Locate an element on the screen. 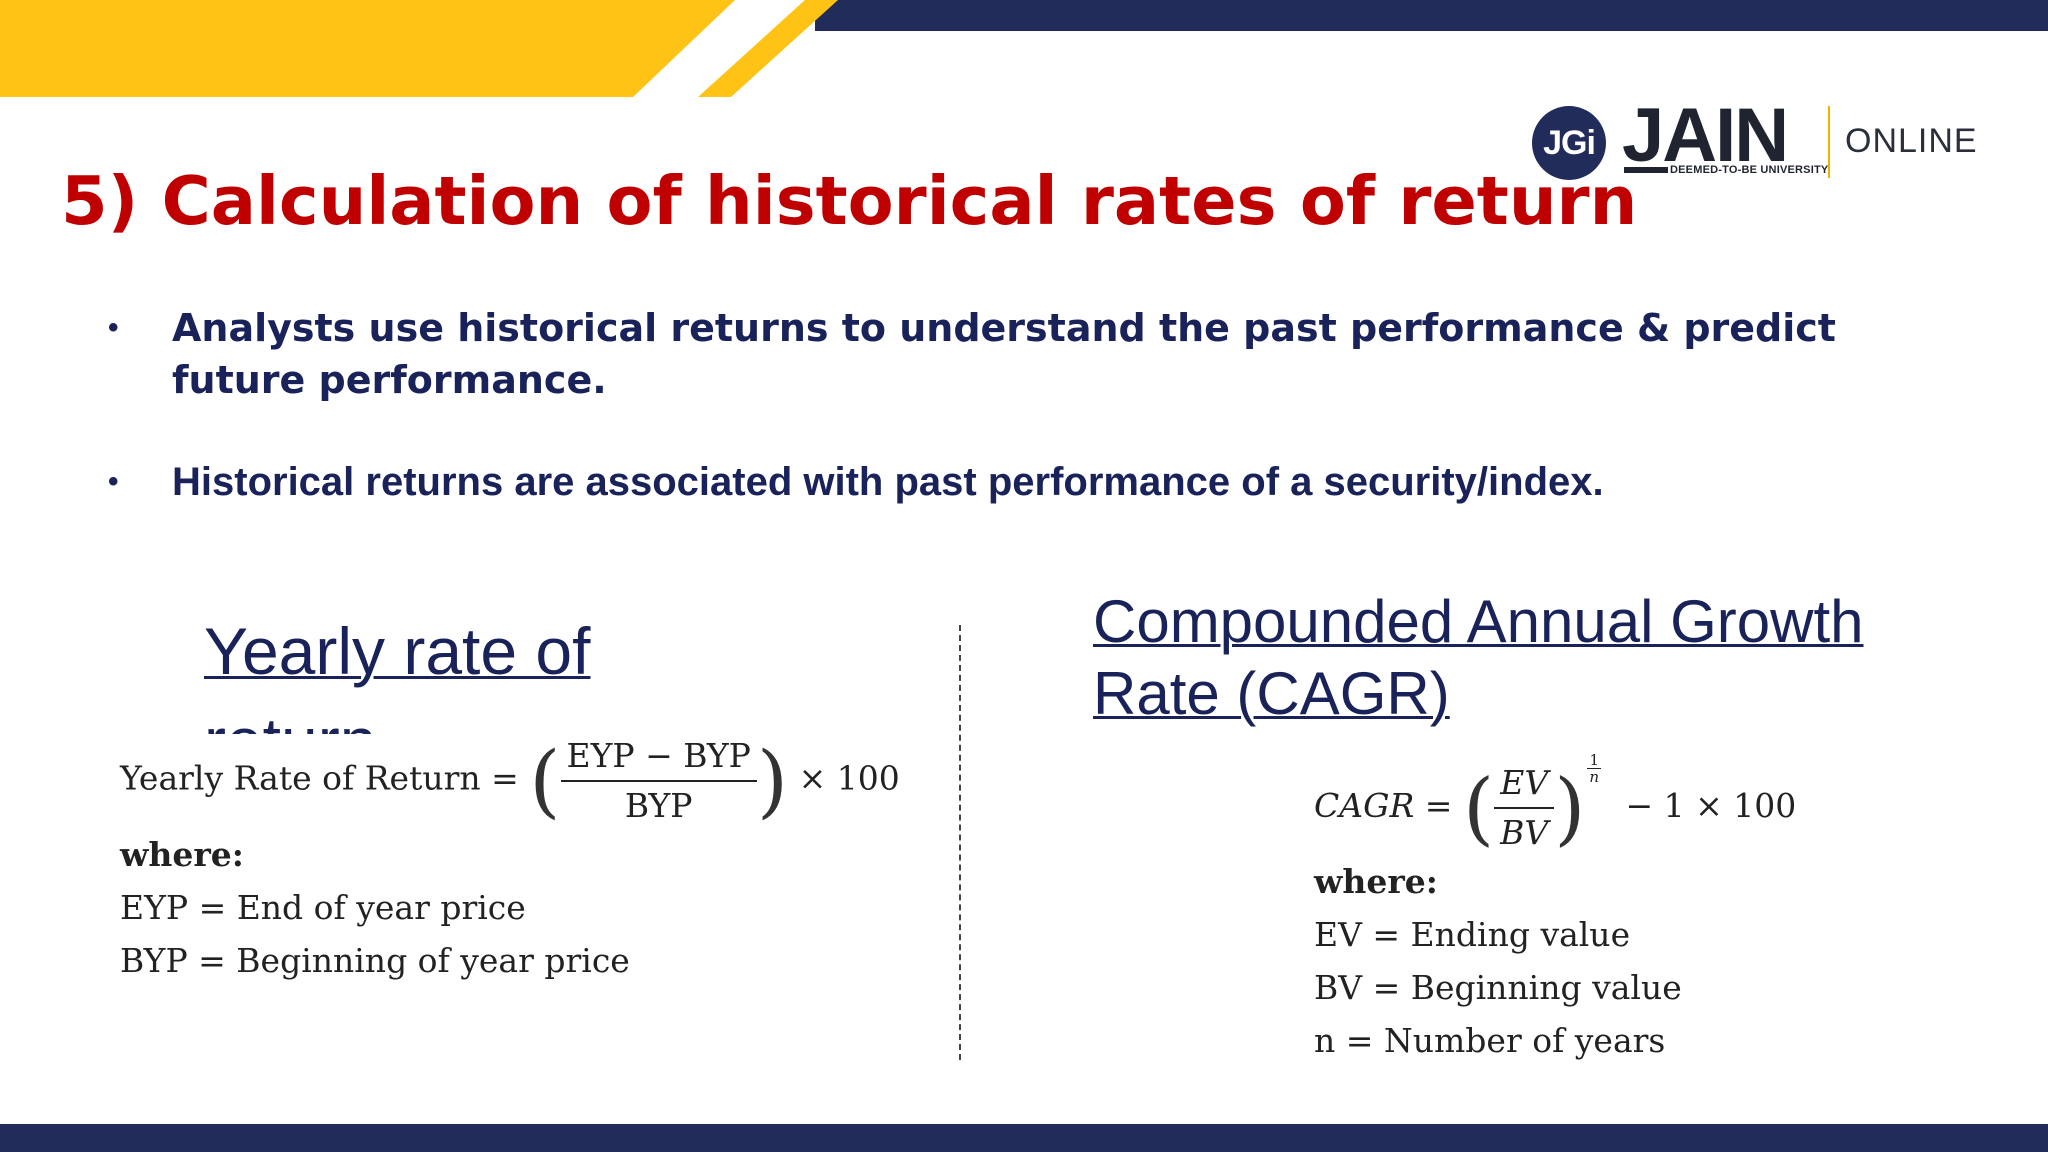 Image resolution: width=2048 pixels, height=1152 pixels. logo-underbar is located at coordinates (1646, 170).